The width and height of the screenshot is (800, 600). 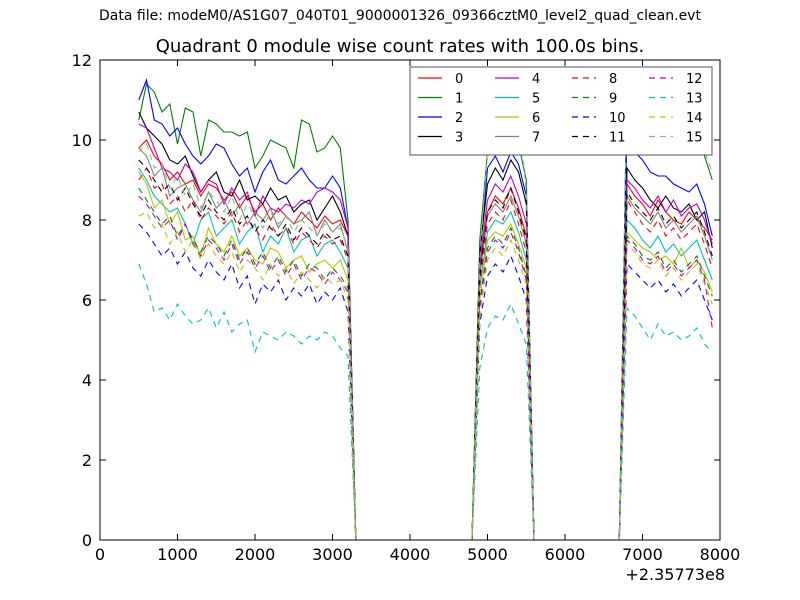 I want to click on y-tick-label: 8, so click(x=87, y=220).